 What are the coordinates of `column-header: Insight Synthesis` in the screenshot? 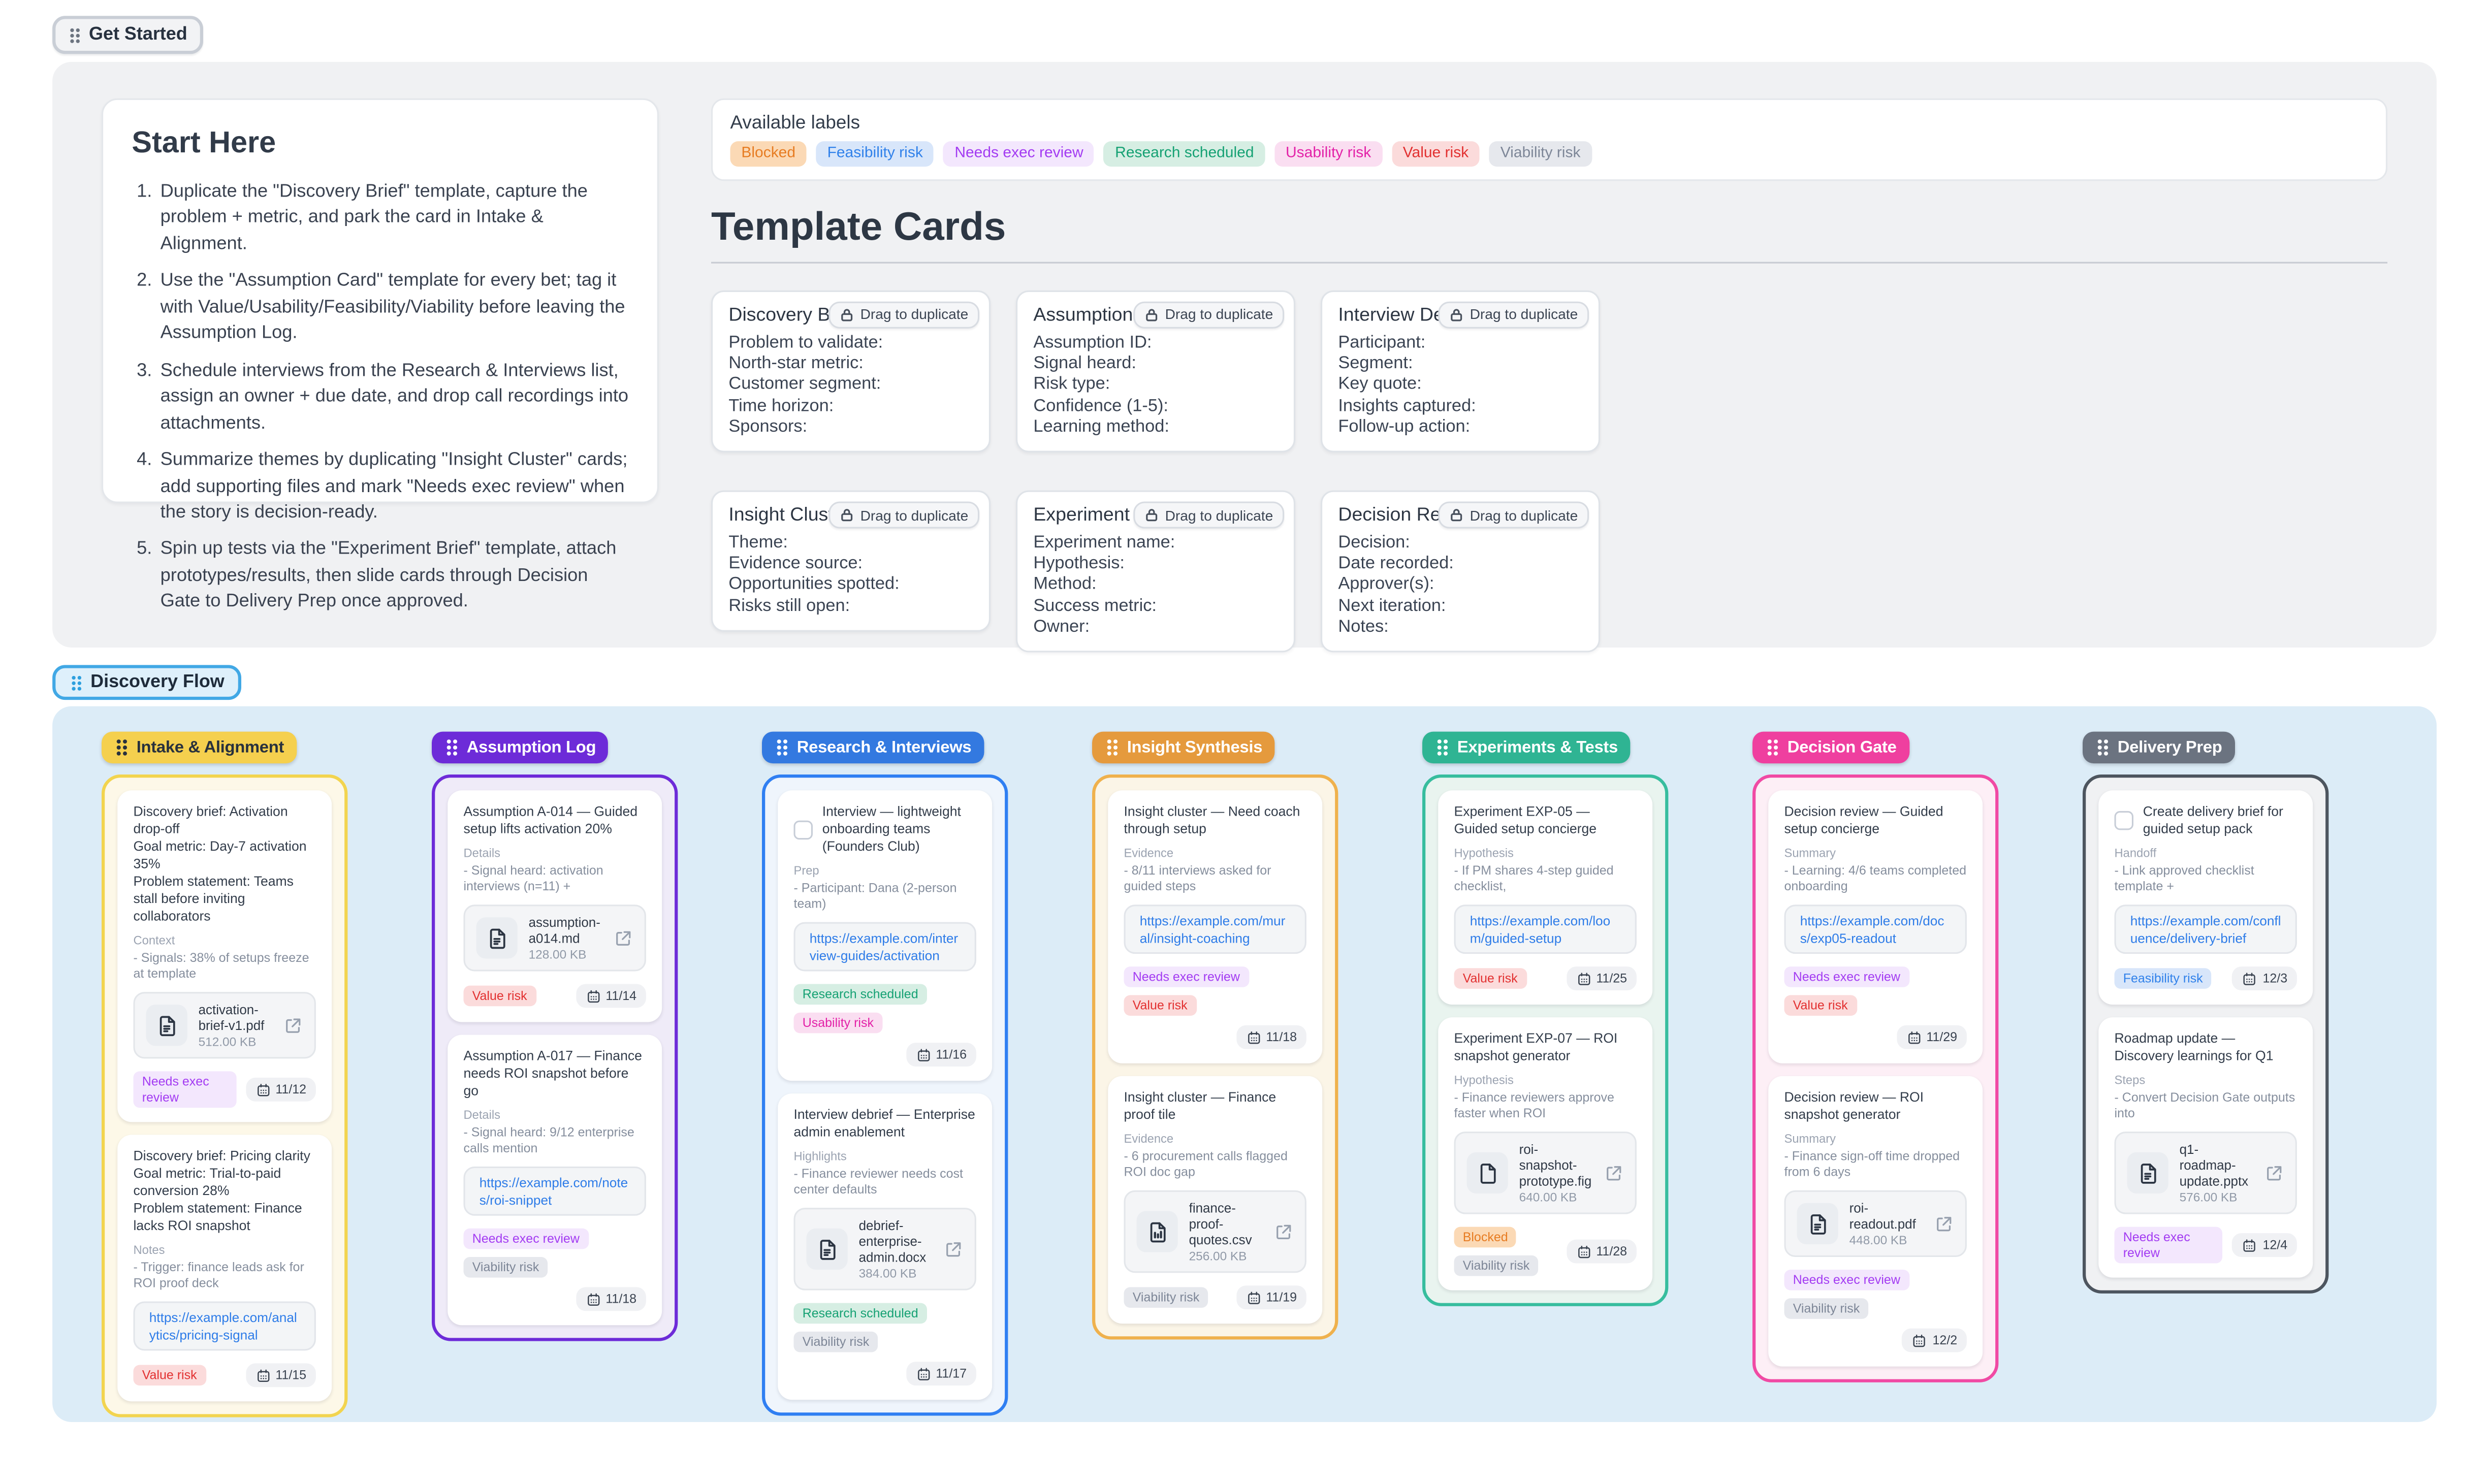 It's located at (1183, 747).